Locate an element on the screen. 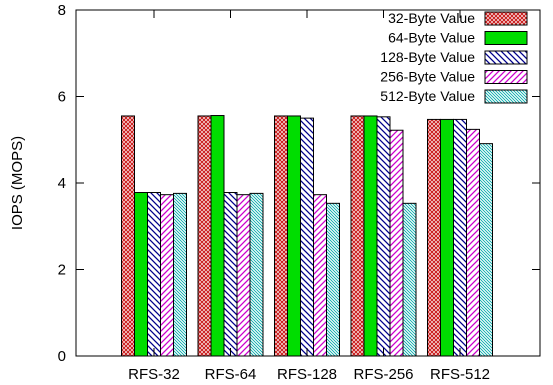  x-tick-label: RFS-128 is located at coordinates (307, 374).